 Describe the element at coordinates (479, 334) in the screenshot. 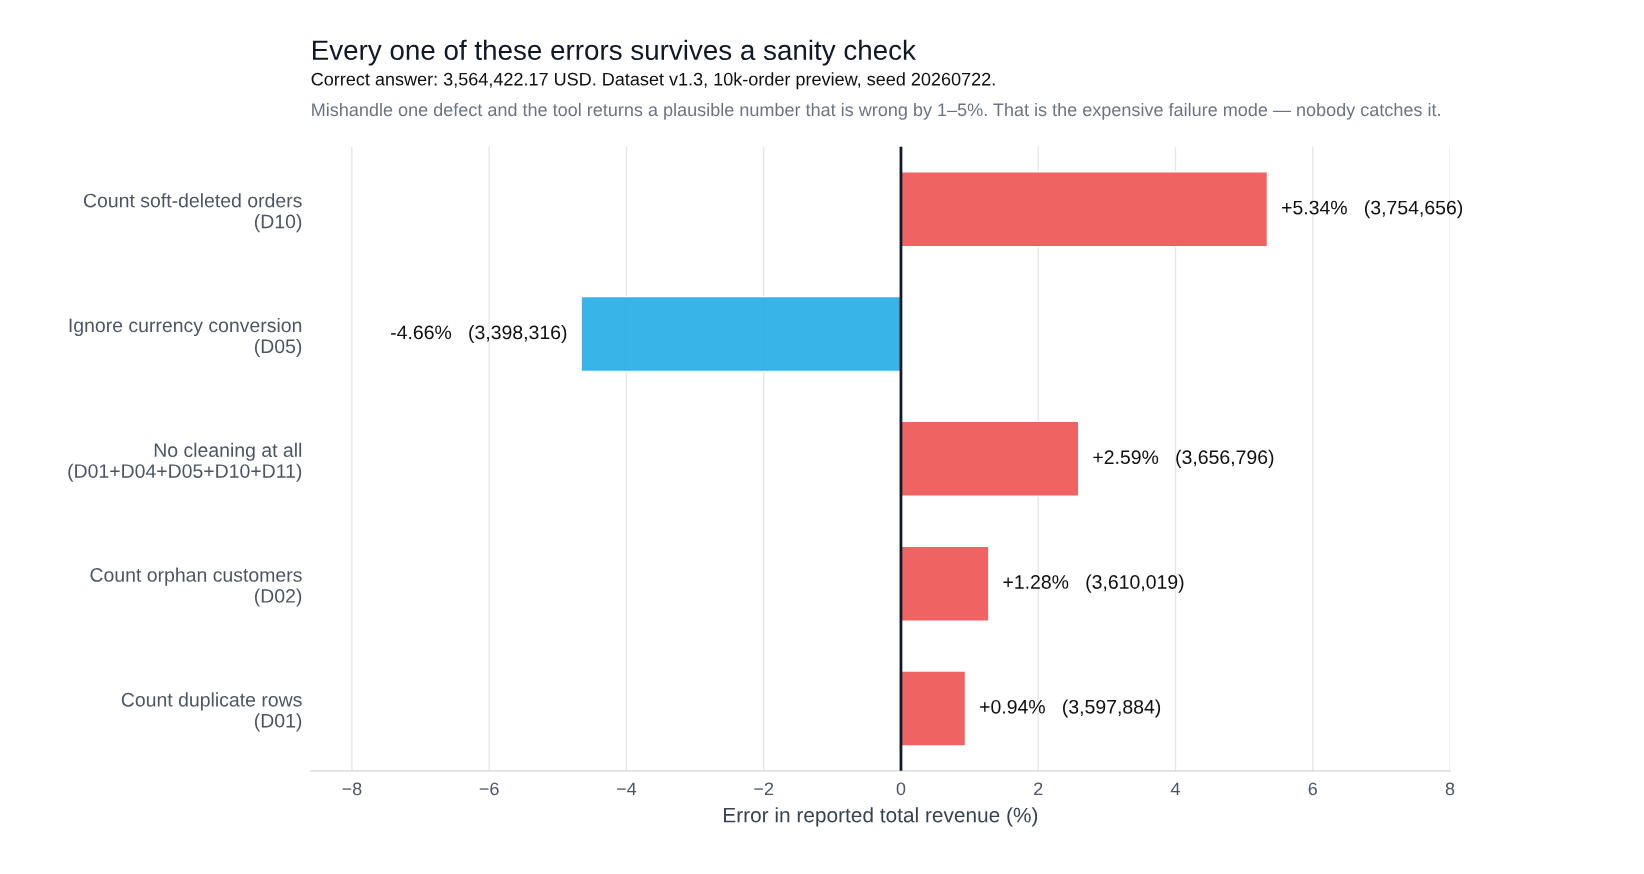

I see `data-label: -4.66% (3,398,316)` at that location.